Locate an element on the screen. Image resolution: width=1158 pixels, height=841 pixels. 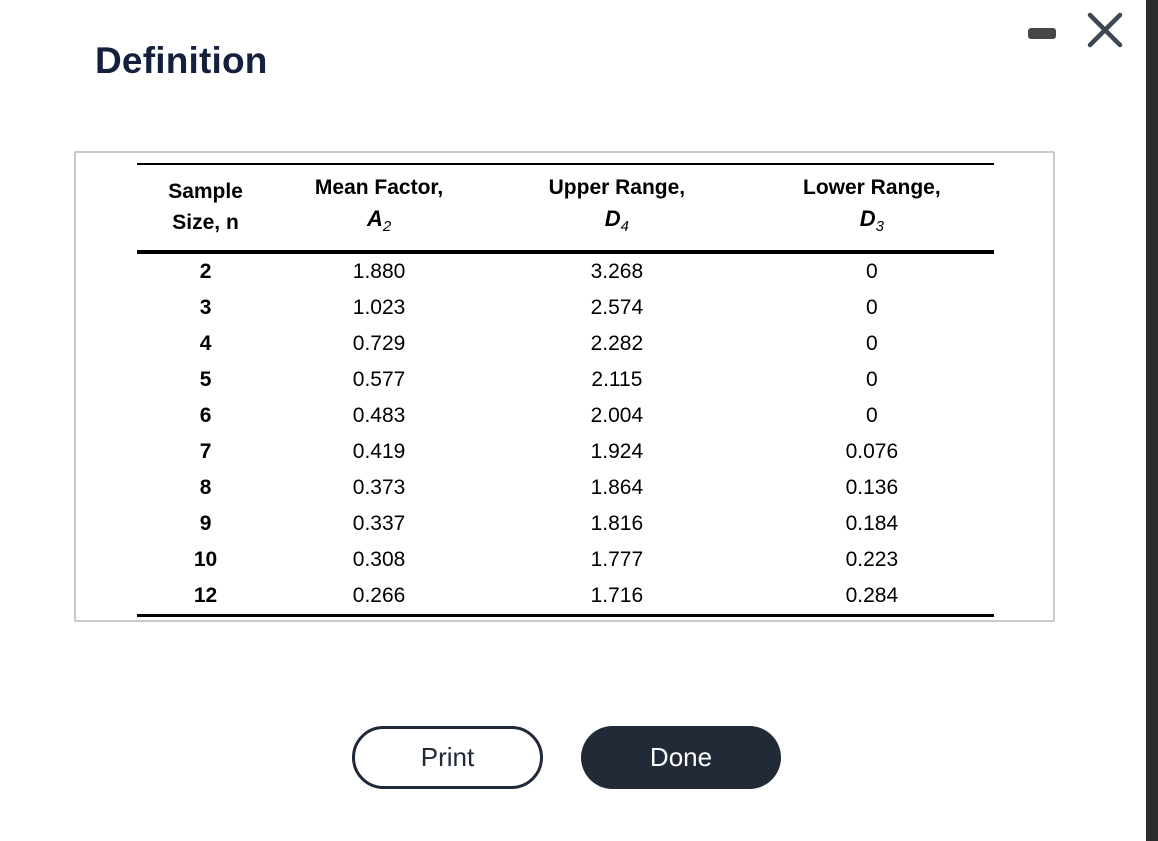
cell-sample-size: 4 is located at coordinates (205, 343).